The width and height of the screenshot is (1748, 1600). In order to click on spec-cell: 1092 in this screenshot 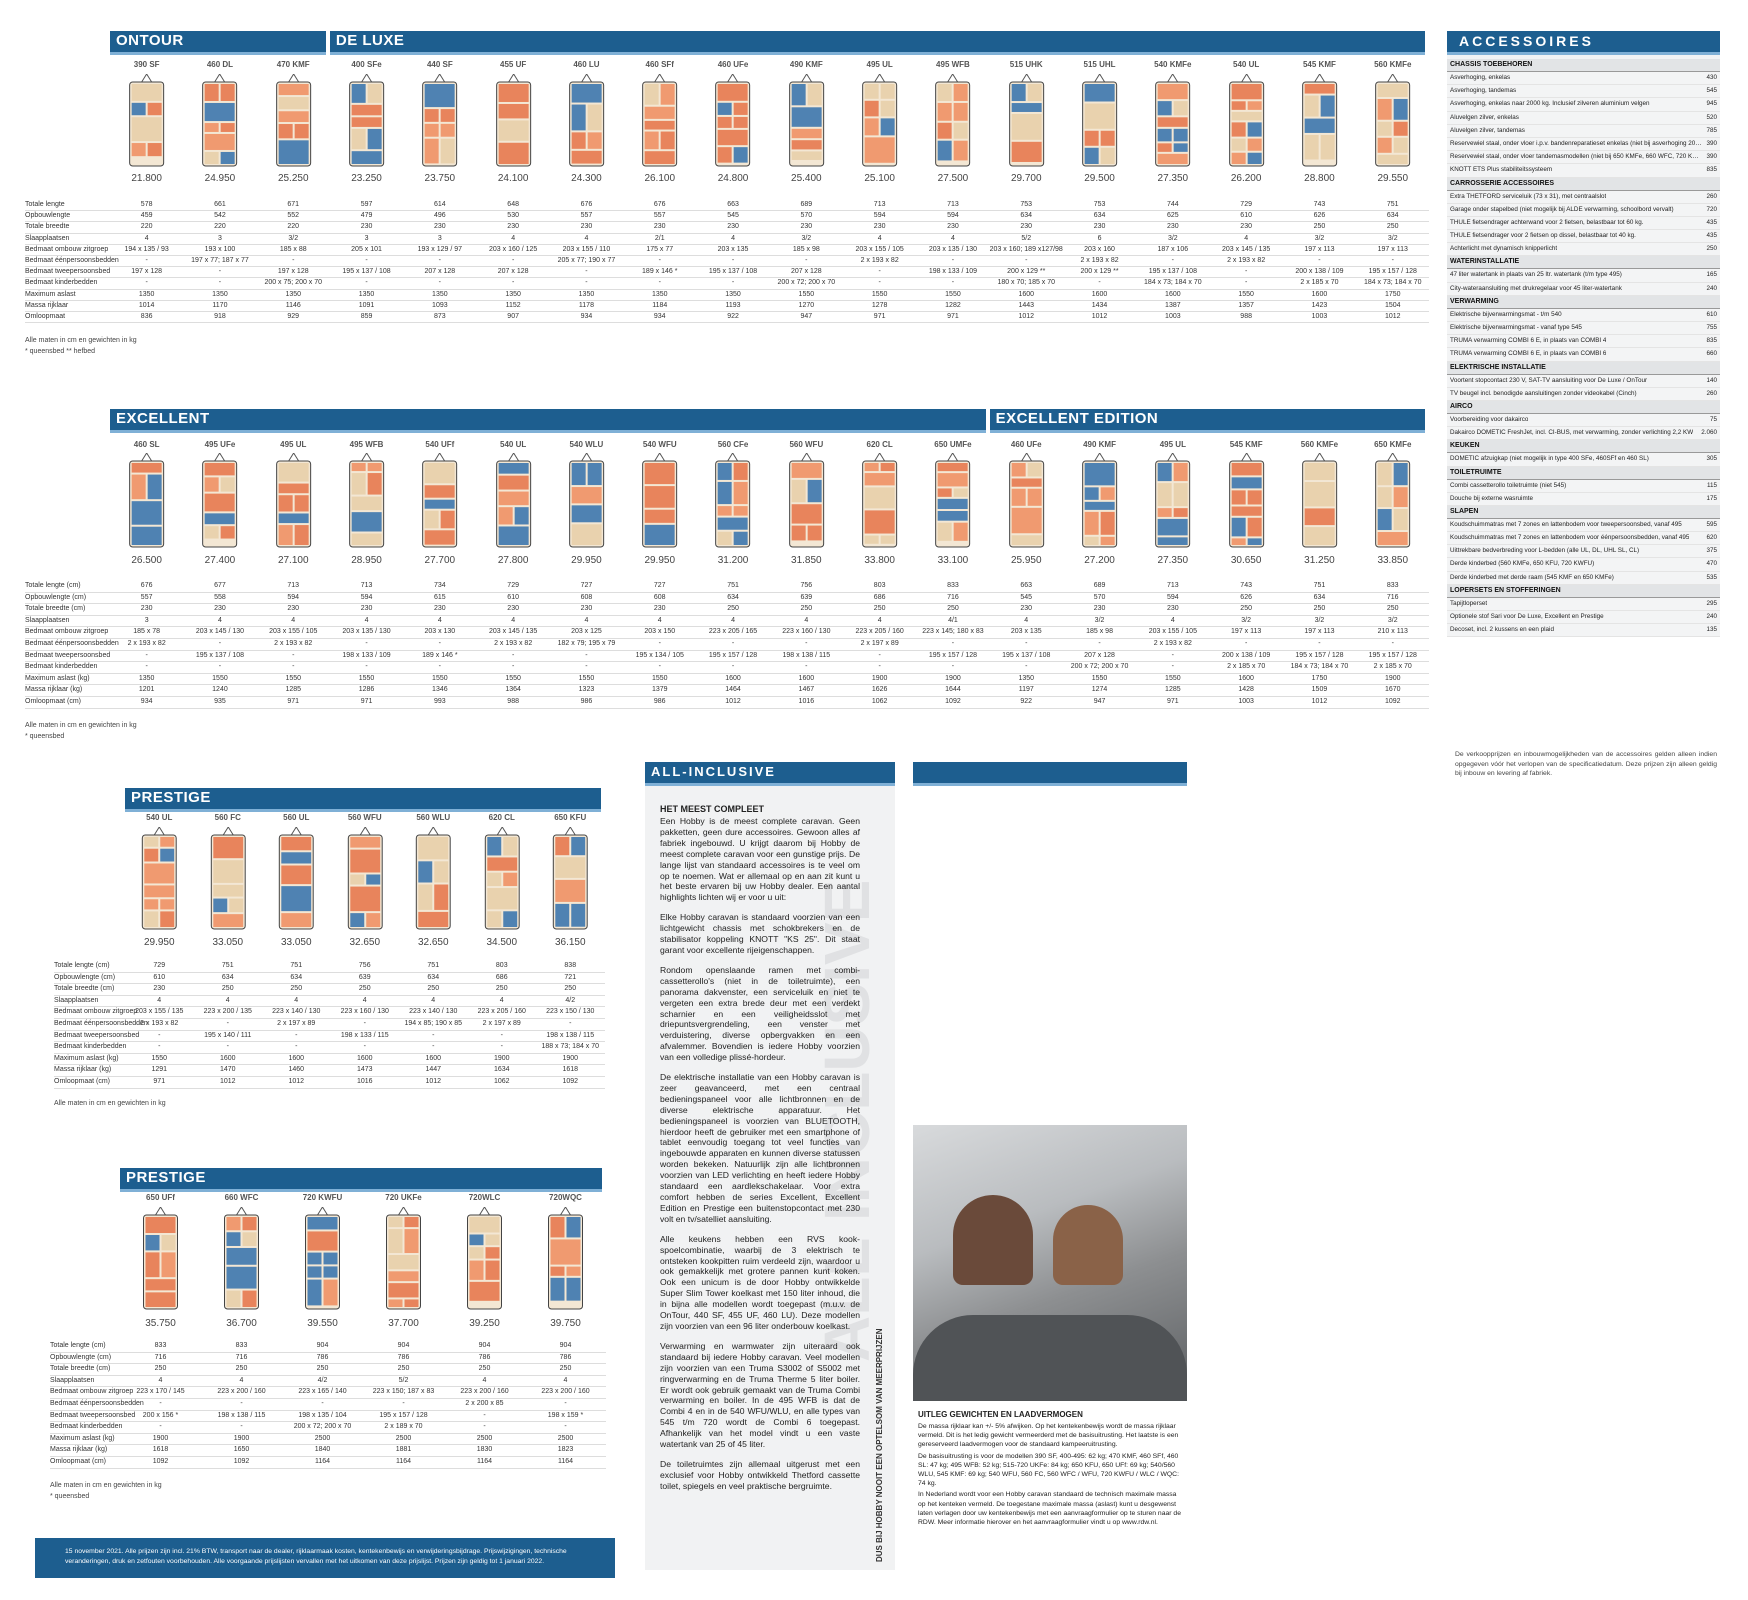, I will do `click(570, 1081)`.